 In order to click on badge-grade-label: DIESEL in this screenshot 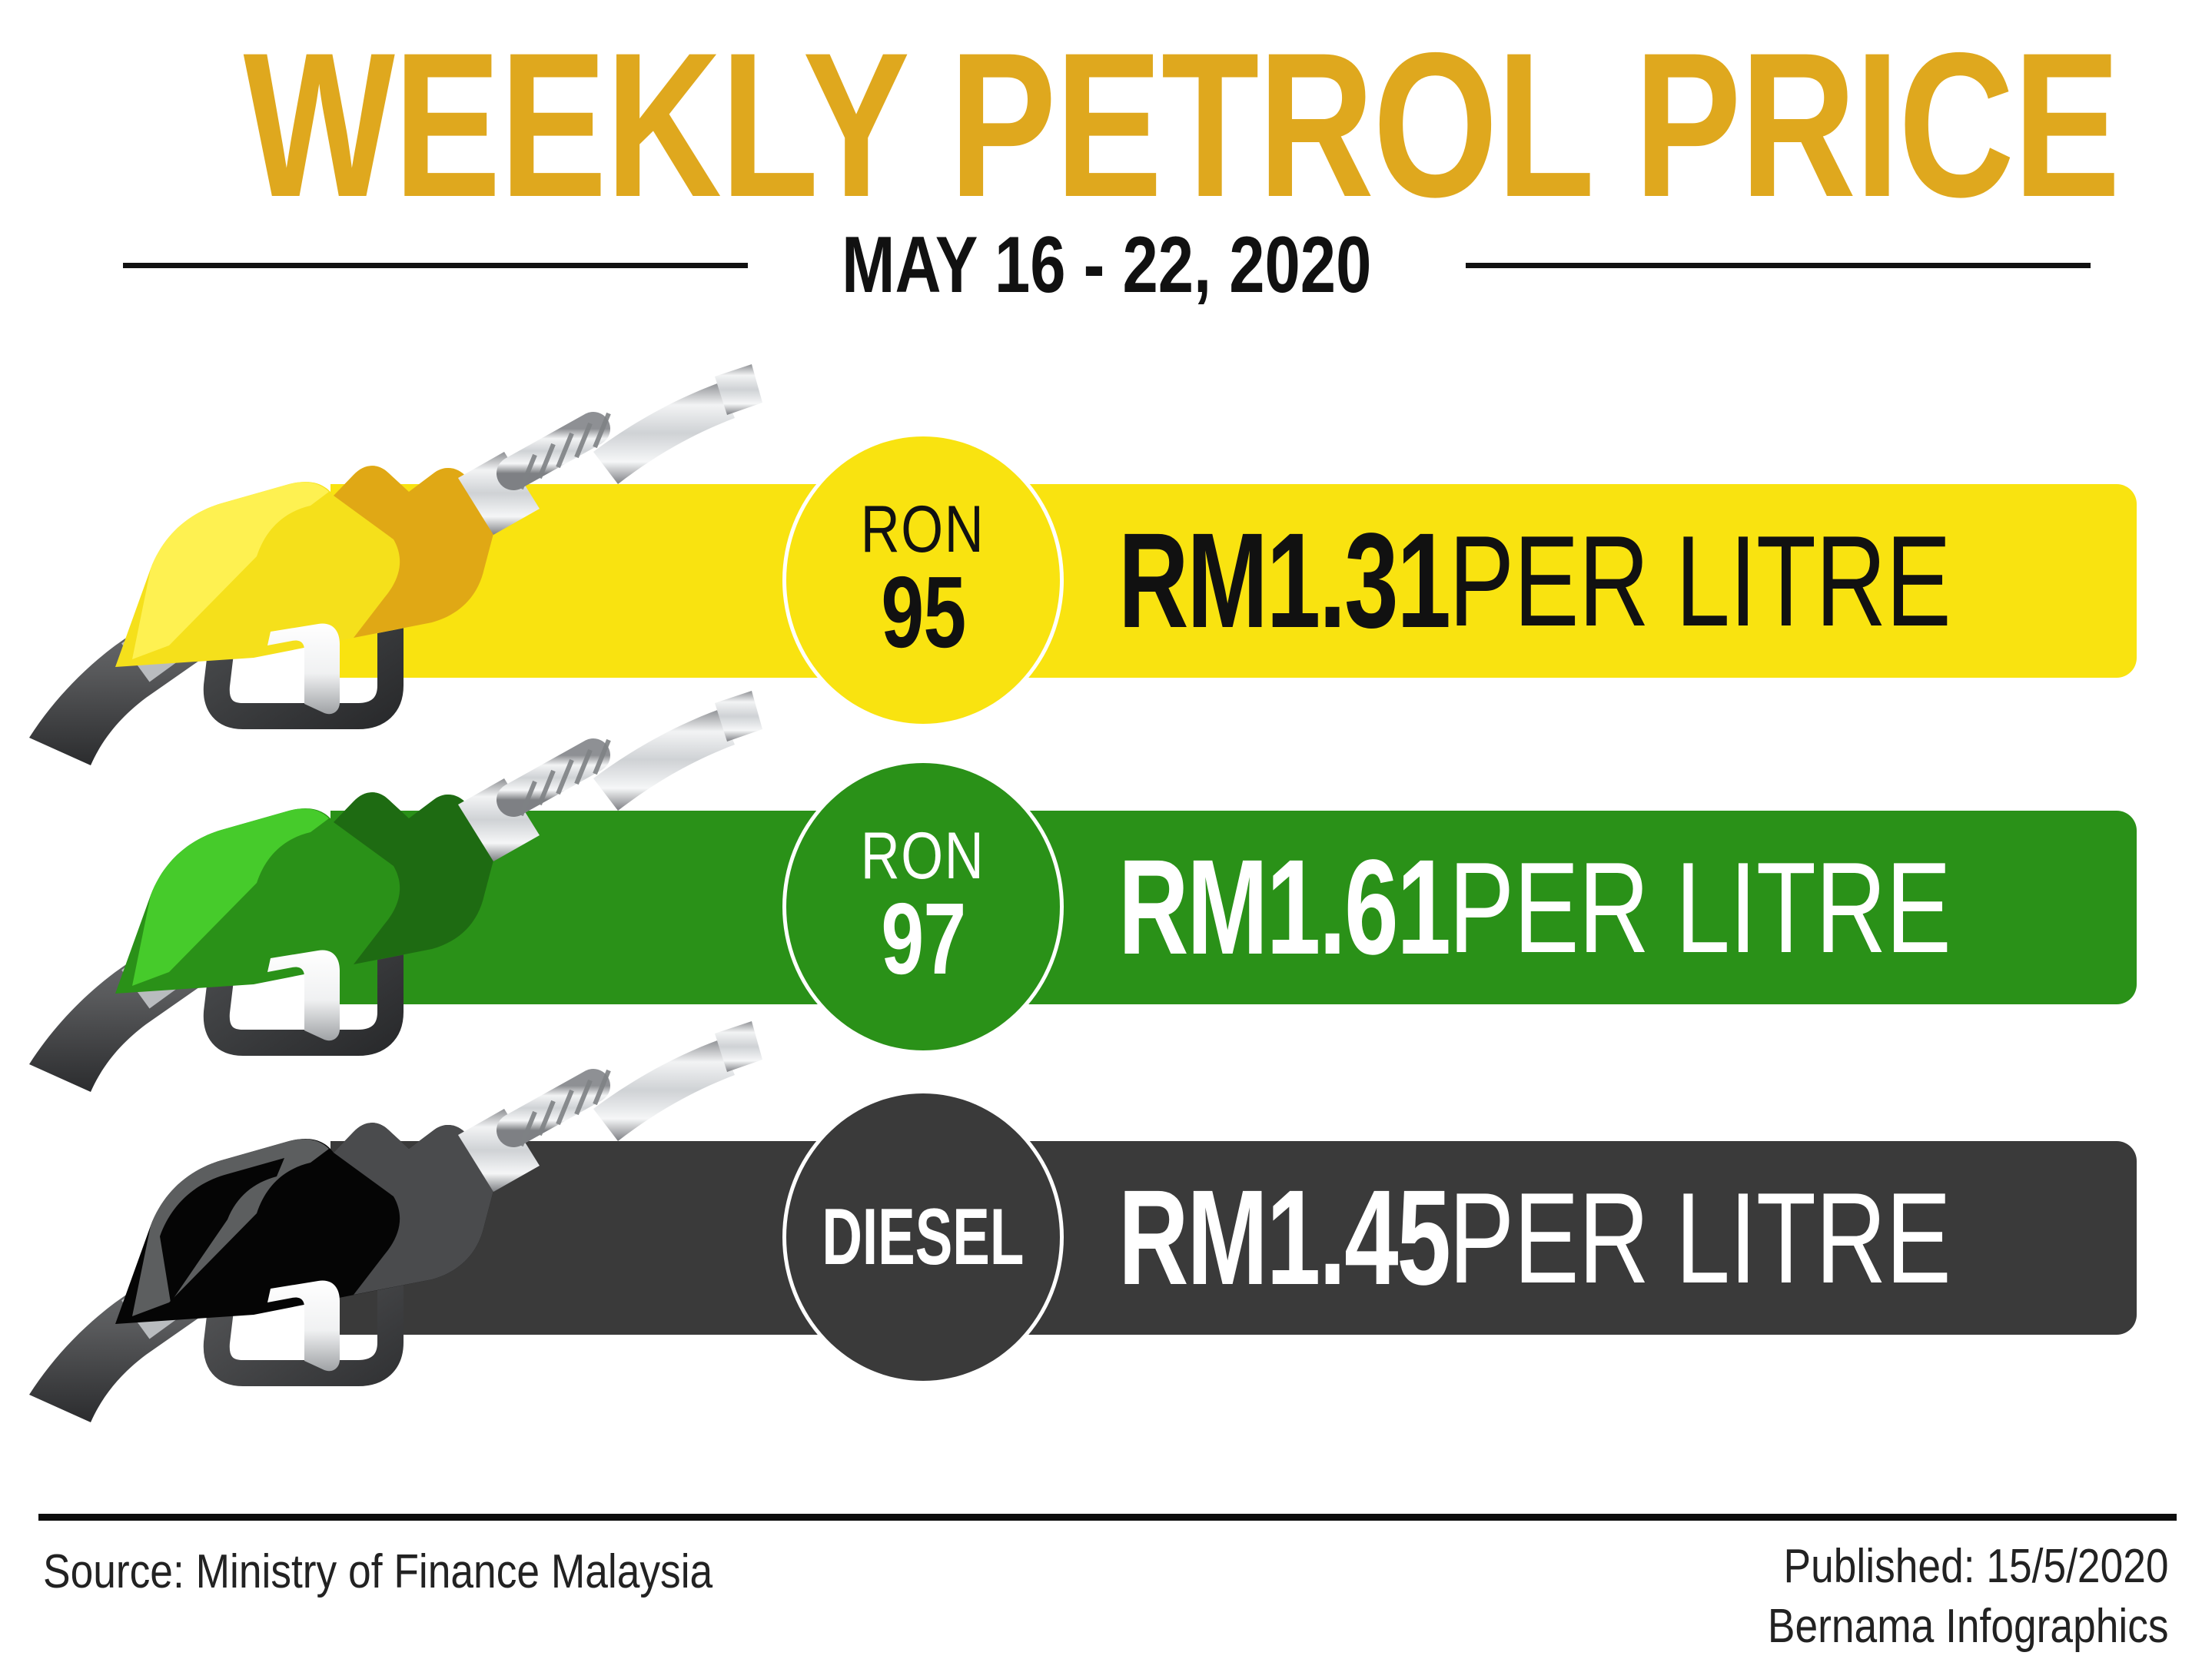, I will do `click(923, 1237)`.